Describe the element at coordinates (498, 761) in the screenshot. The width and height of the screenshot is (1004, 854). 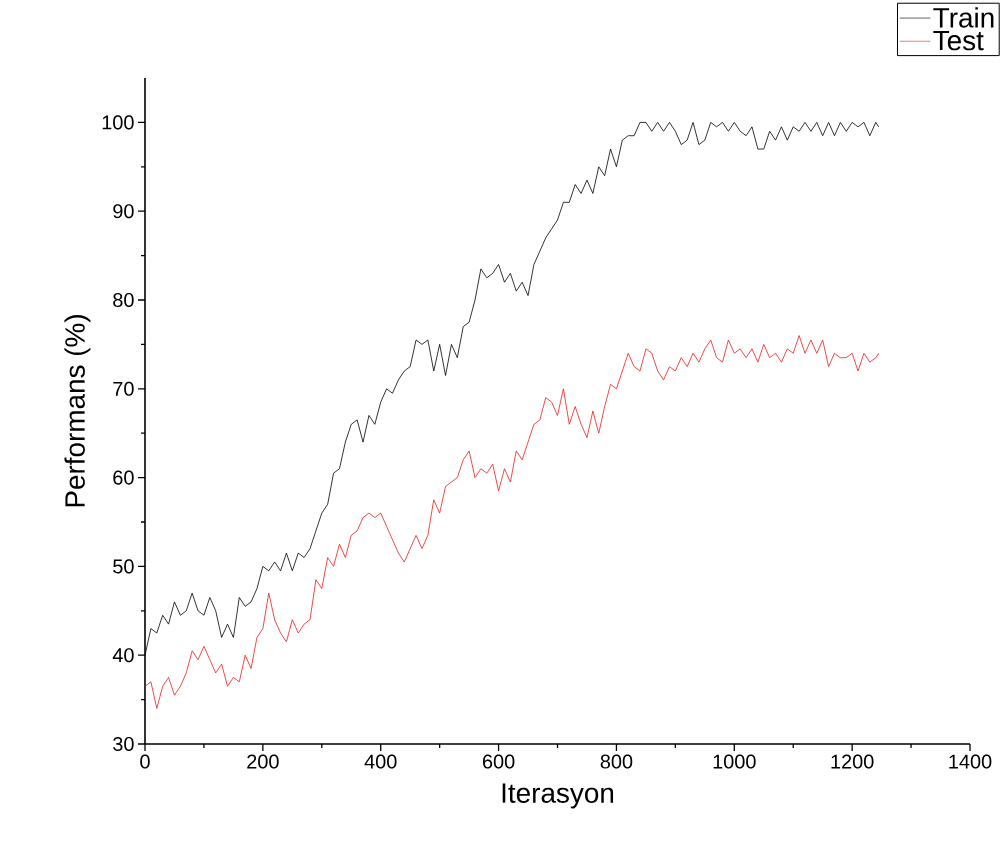
I see `x-tick-label: 600` at that location.